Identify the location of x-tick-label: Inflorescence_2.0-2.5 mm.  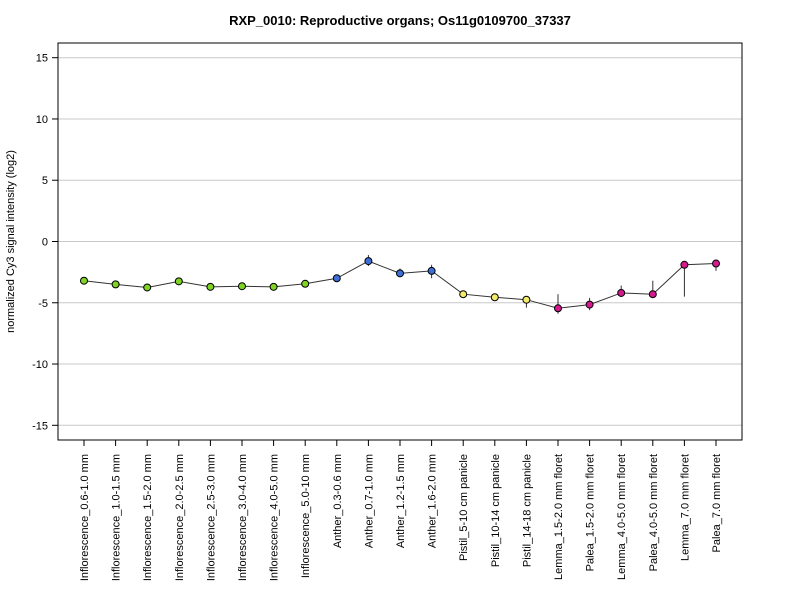
(180, 517).